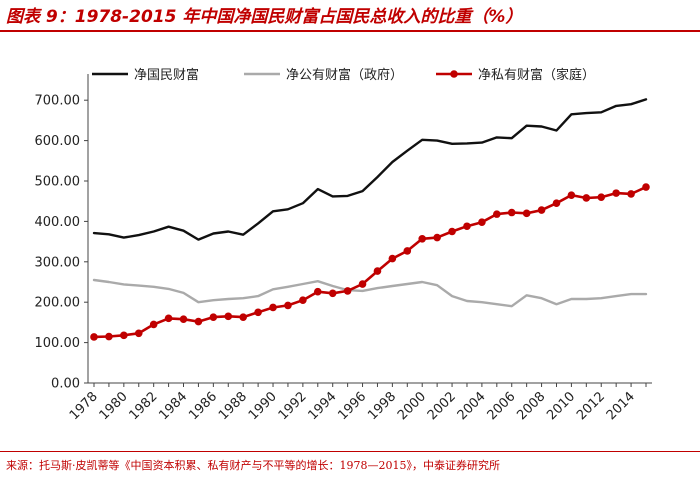 This screenshot has width=700, height=481. I want to click on x-tick-label: 1994, so click(323, 406).